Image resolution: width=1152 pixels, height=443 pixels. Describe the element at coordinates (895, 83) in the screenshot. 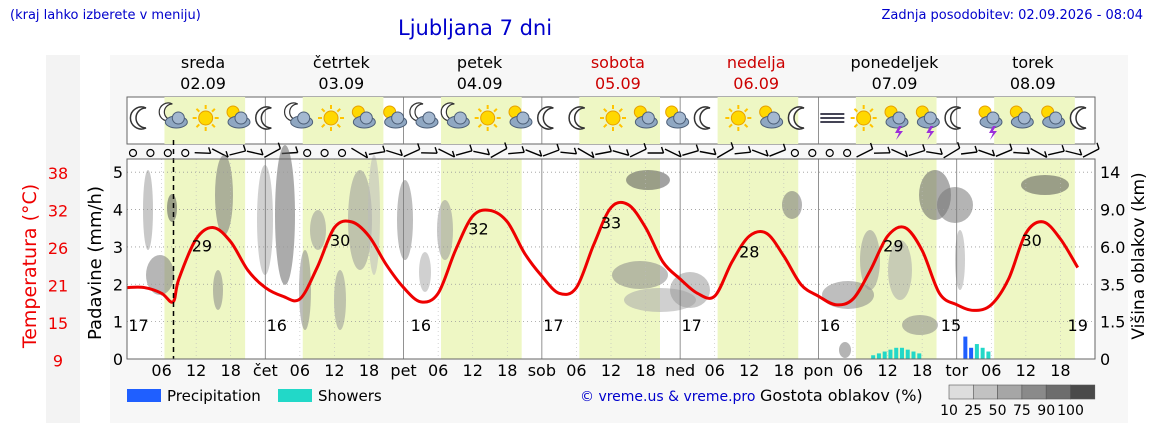

I see `day-date: 07.09` at that location.